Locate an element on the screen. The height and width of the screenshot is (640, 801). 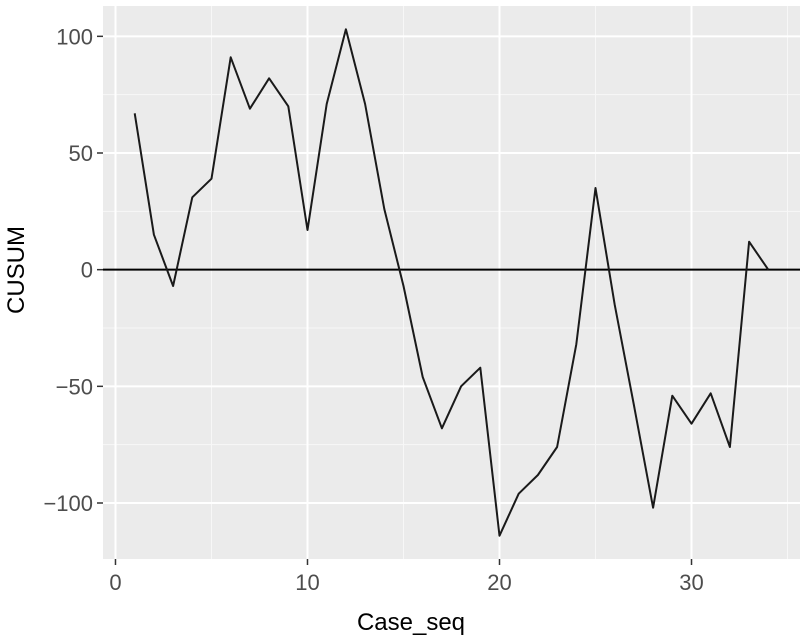
x-axis-ticks: 0 10 20 30 is located at coordinates (406, 577).